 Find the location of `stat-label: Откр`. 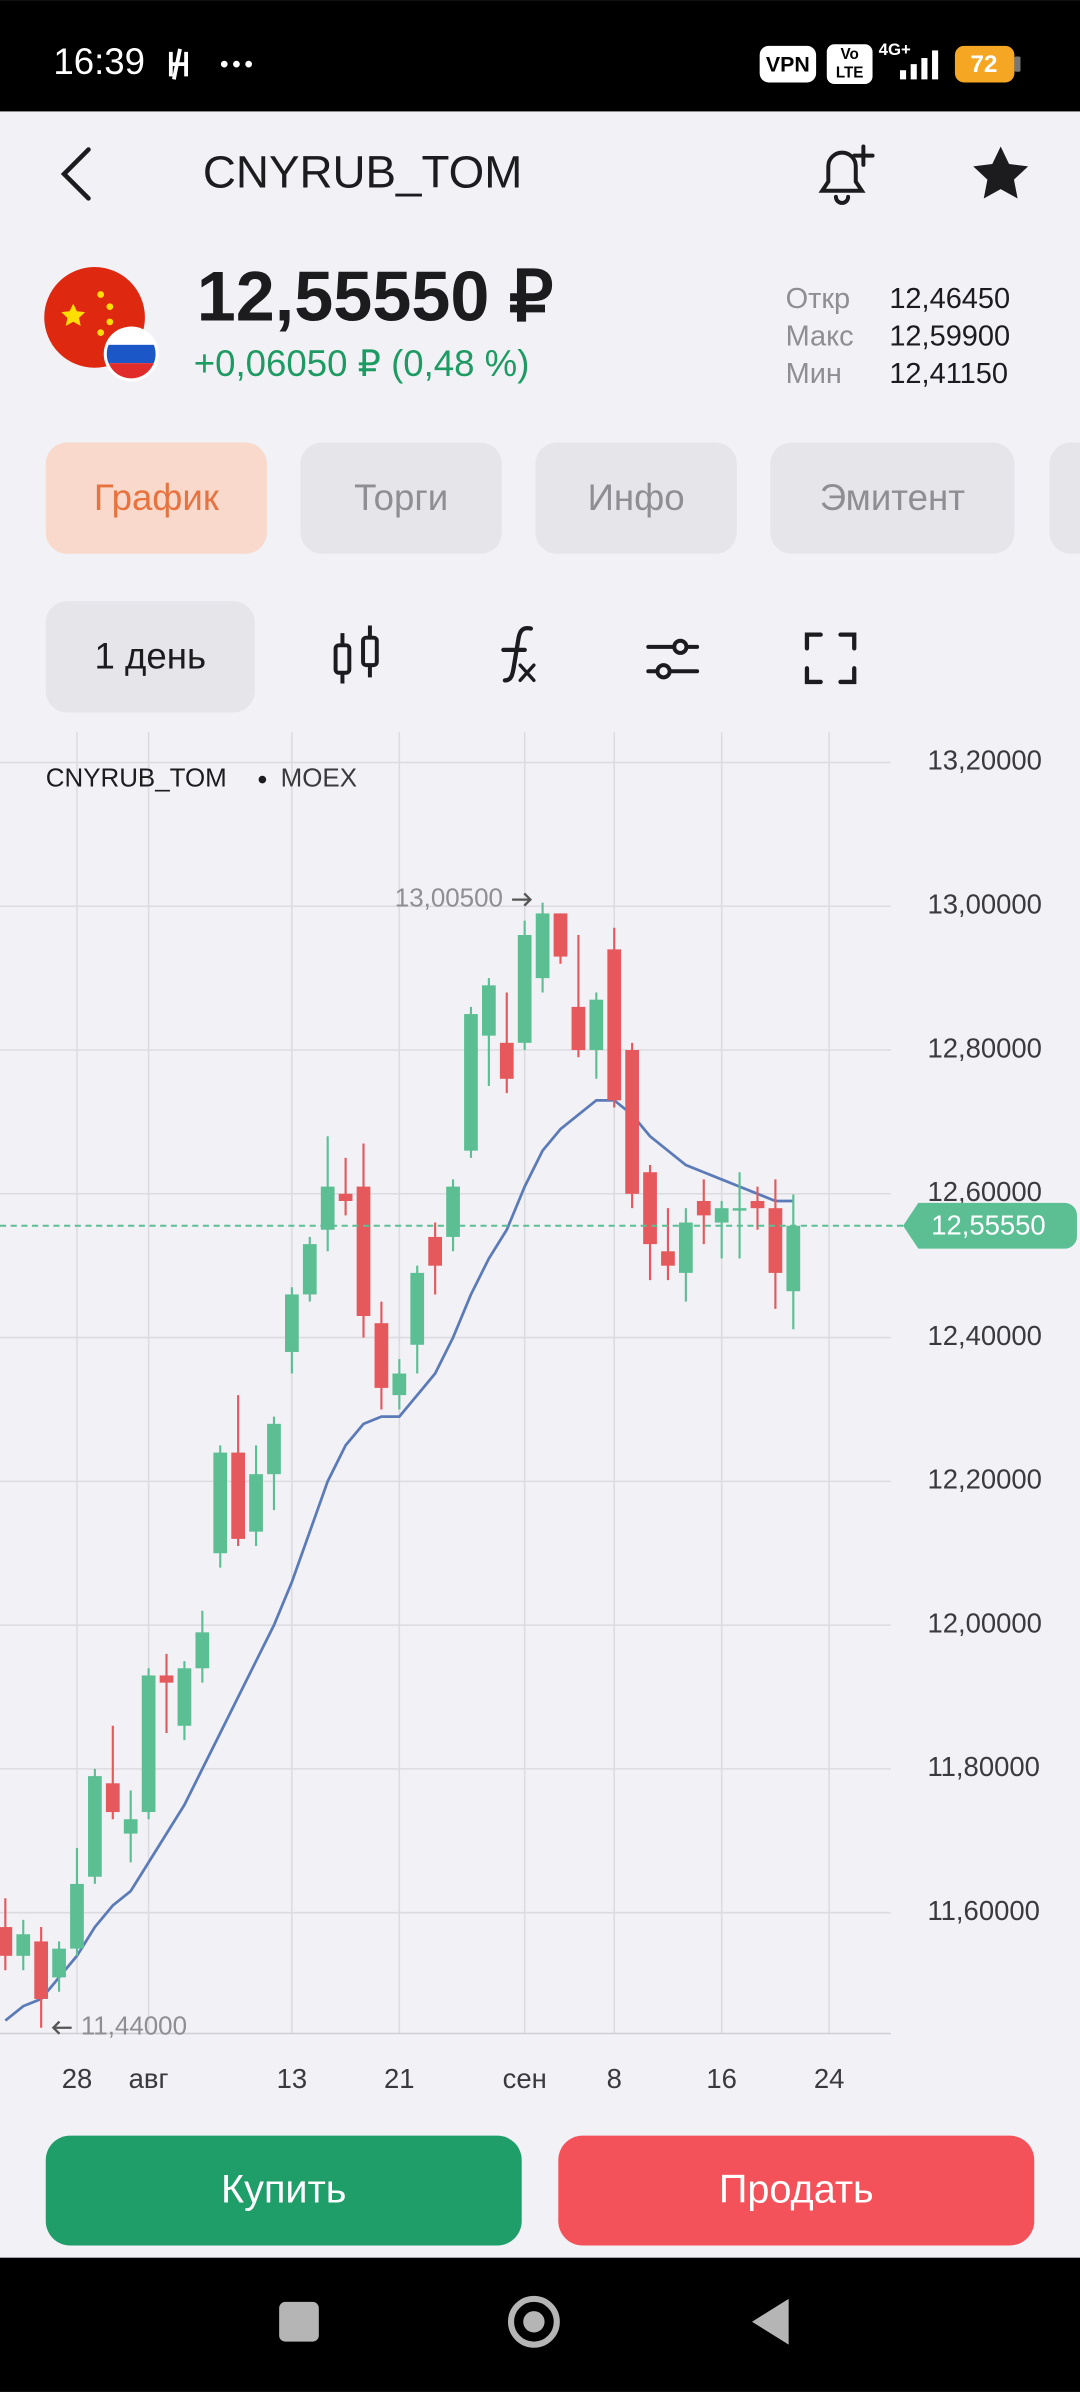

stat-label: Откр is located at coordinates (818, 299).